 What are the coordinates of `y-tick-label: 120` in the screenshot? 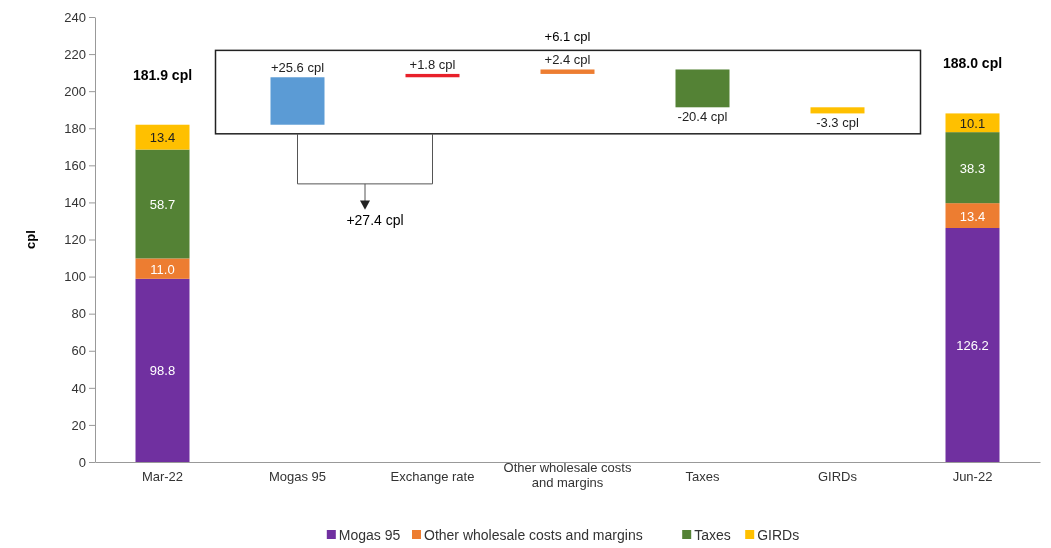 It's located at (75, 240).